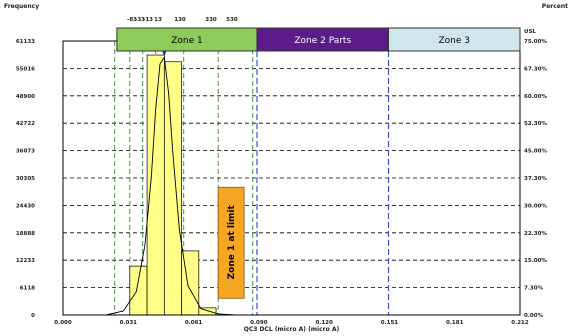 The width and height of the screenshot is (572, 336). What do you see at coordinates (25, 261) in the screenshot?
I see `y-tick-label: 12233` at bounding box center [25, 261].